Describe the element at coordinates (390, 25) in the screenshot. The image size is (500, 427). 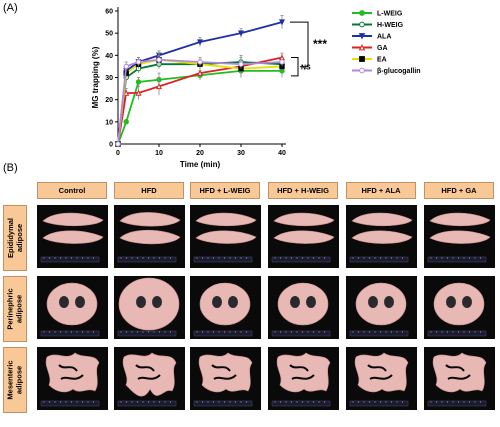
I see `legend-label-h-weig: H-WEIG` at that location.